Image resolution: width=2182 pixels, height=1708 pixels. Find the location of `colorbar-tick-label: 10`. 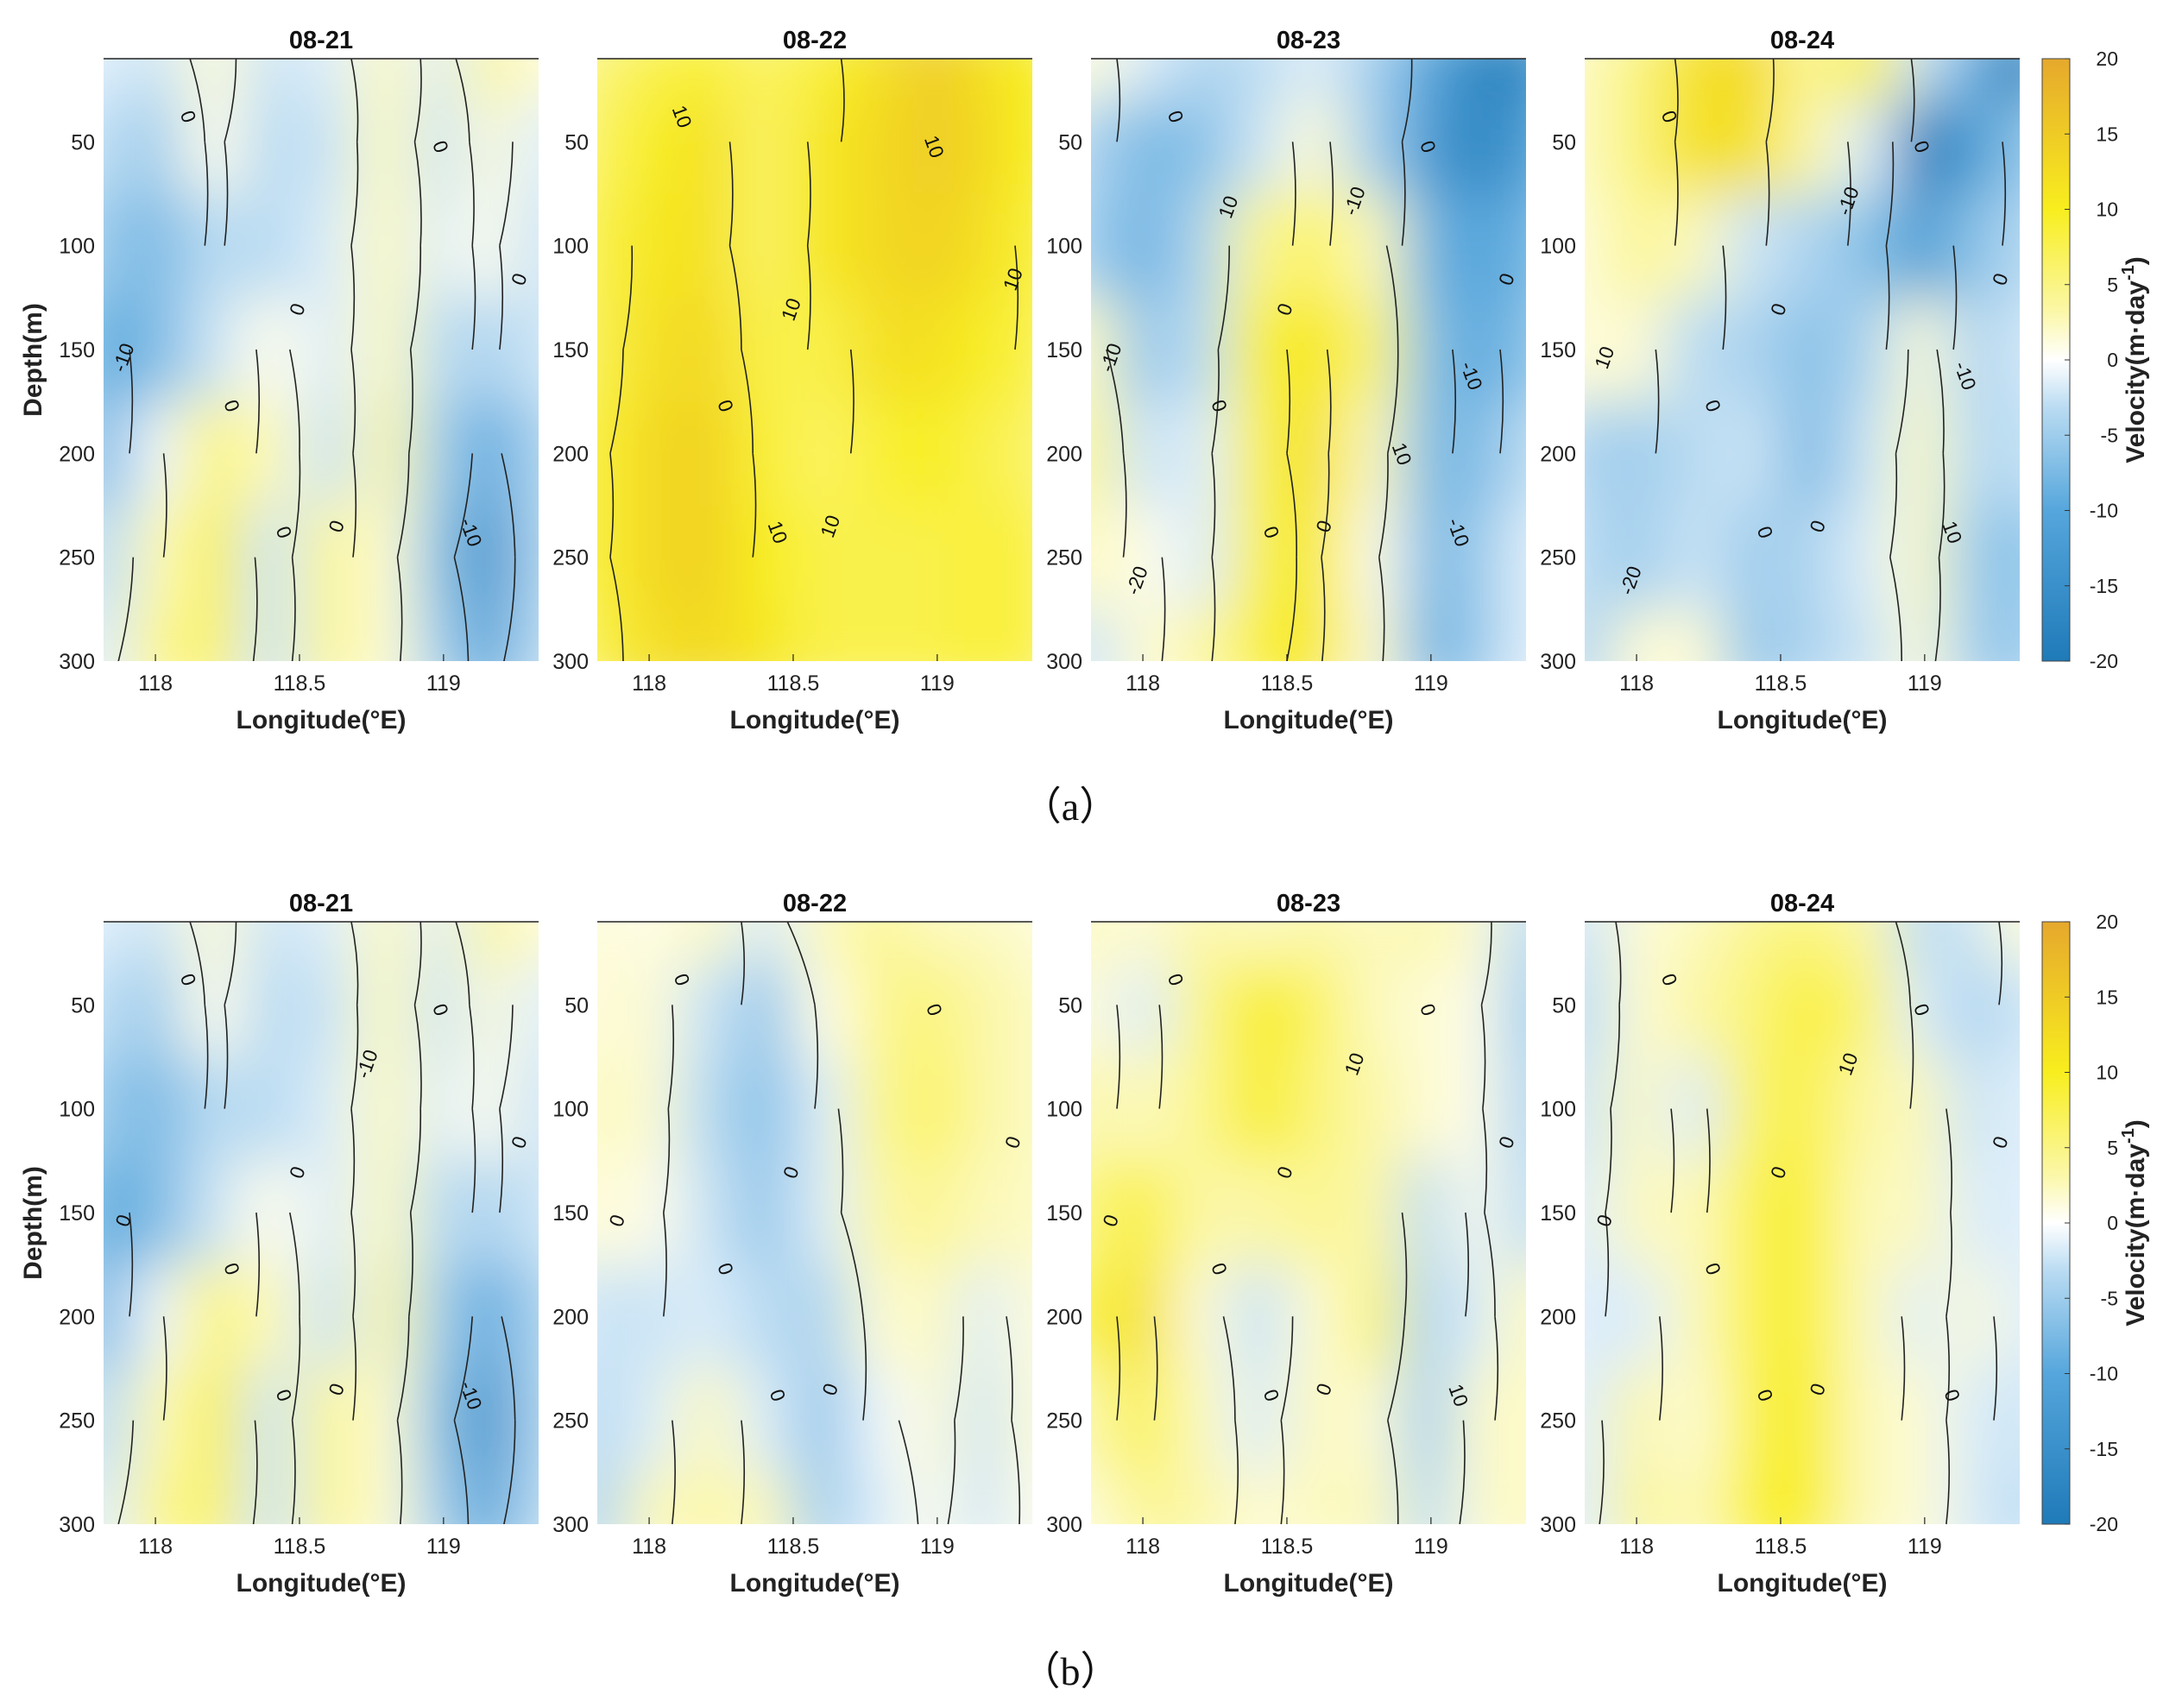

colorbar-tick-label: 10 is located at coordinates (2107, 210).